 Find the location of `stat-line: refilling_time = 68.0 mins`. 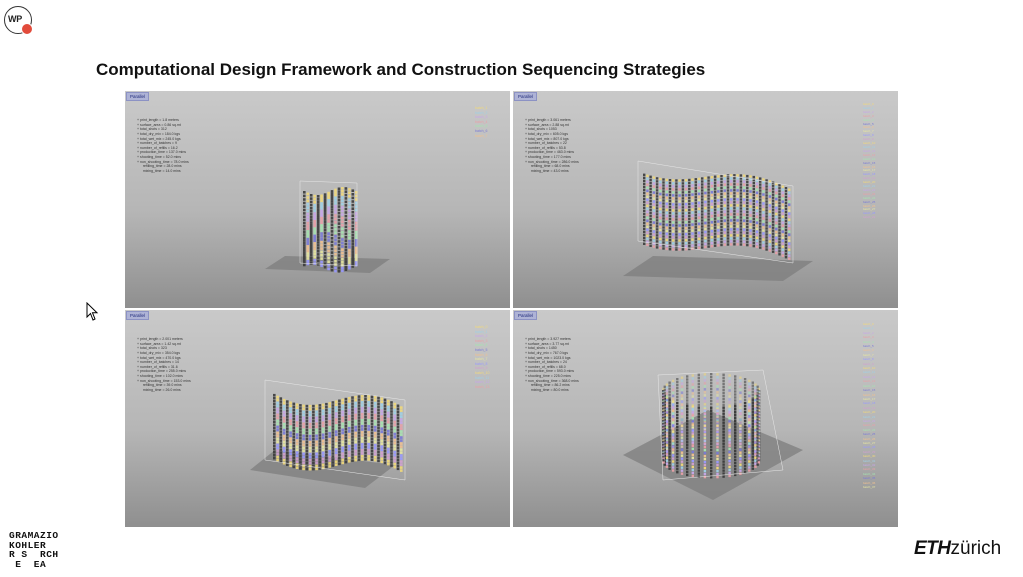

stat-line: refilling_time = 68.0 mins is located at coordinates (547, 166).